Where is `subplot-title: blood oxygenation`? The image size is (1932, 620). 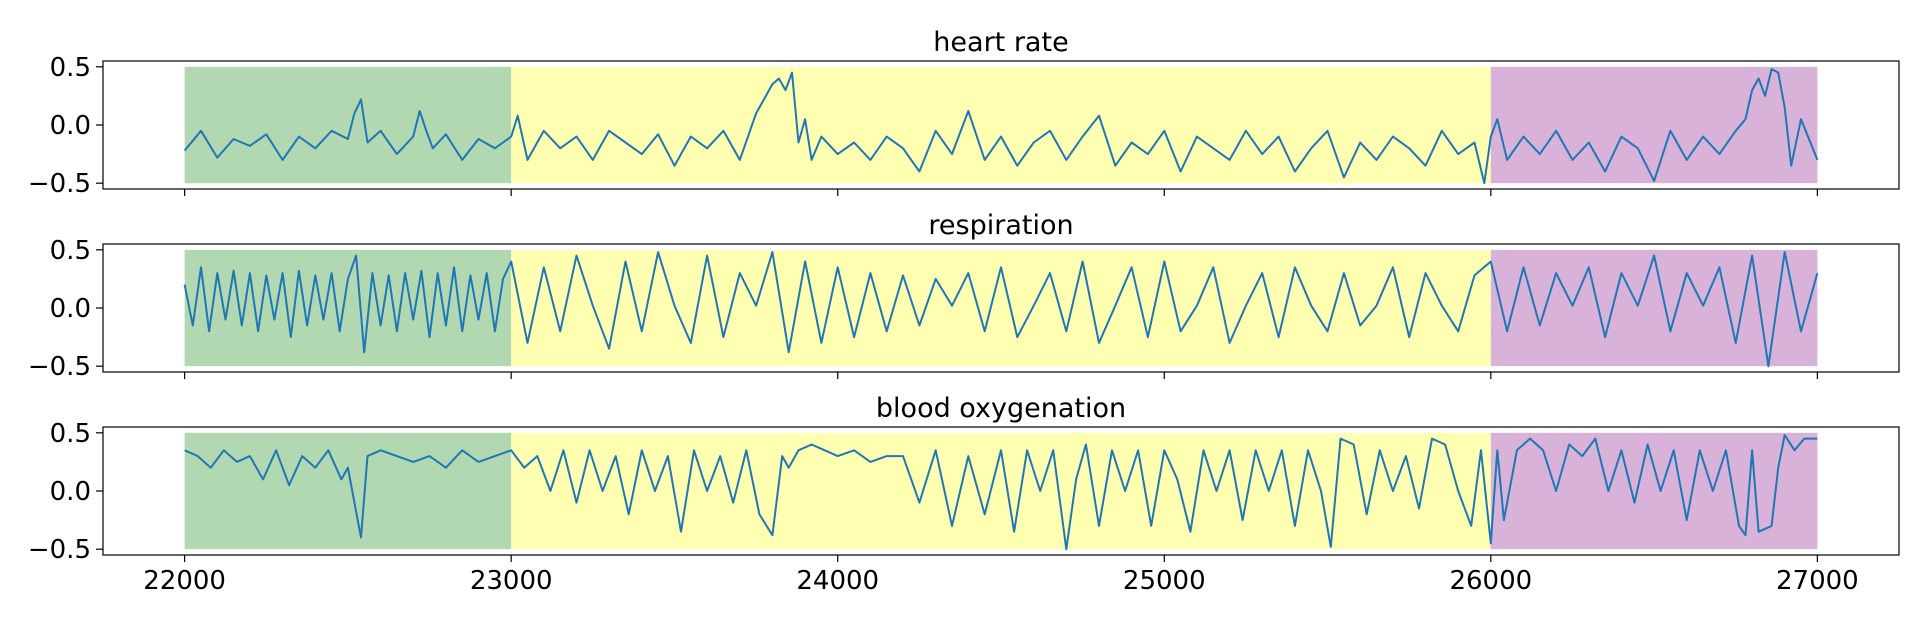 subplot-title: blood oxygenation is located at coordinates (1001, 408).